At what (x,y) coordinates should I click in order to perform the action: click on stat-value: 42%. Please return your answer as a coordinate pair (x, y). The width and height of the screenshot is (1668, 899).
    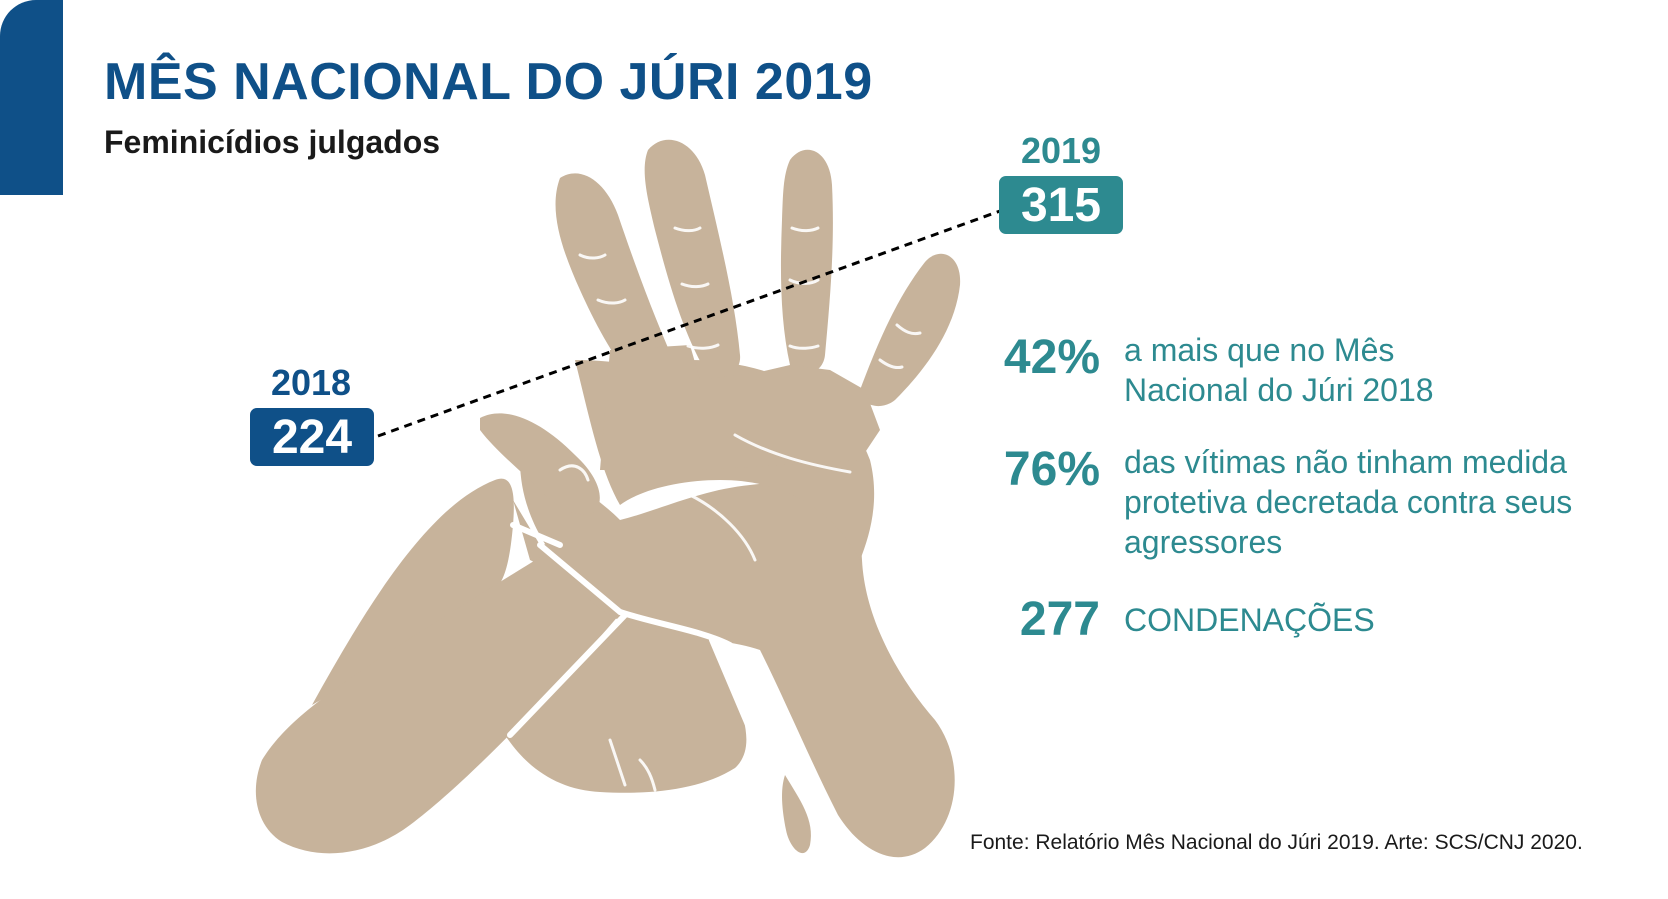
    Looking at the image, I should click on (1051, 357).